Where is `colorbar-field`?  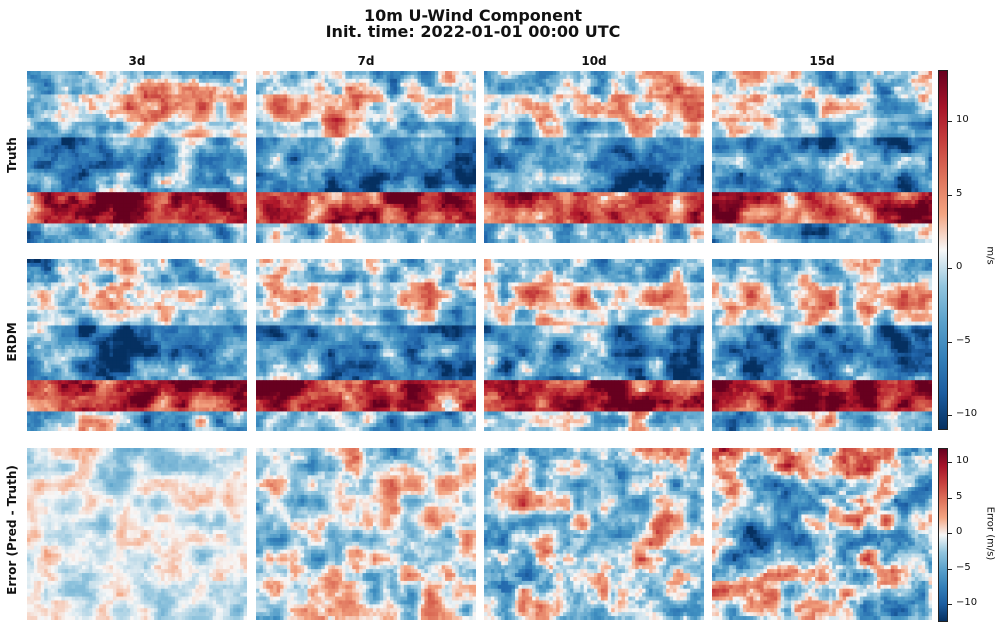
colorbar-field is located at coordinates (943, 250).